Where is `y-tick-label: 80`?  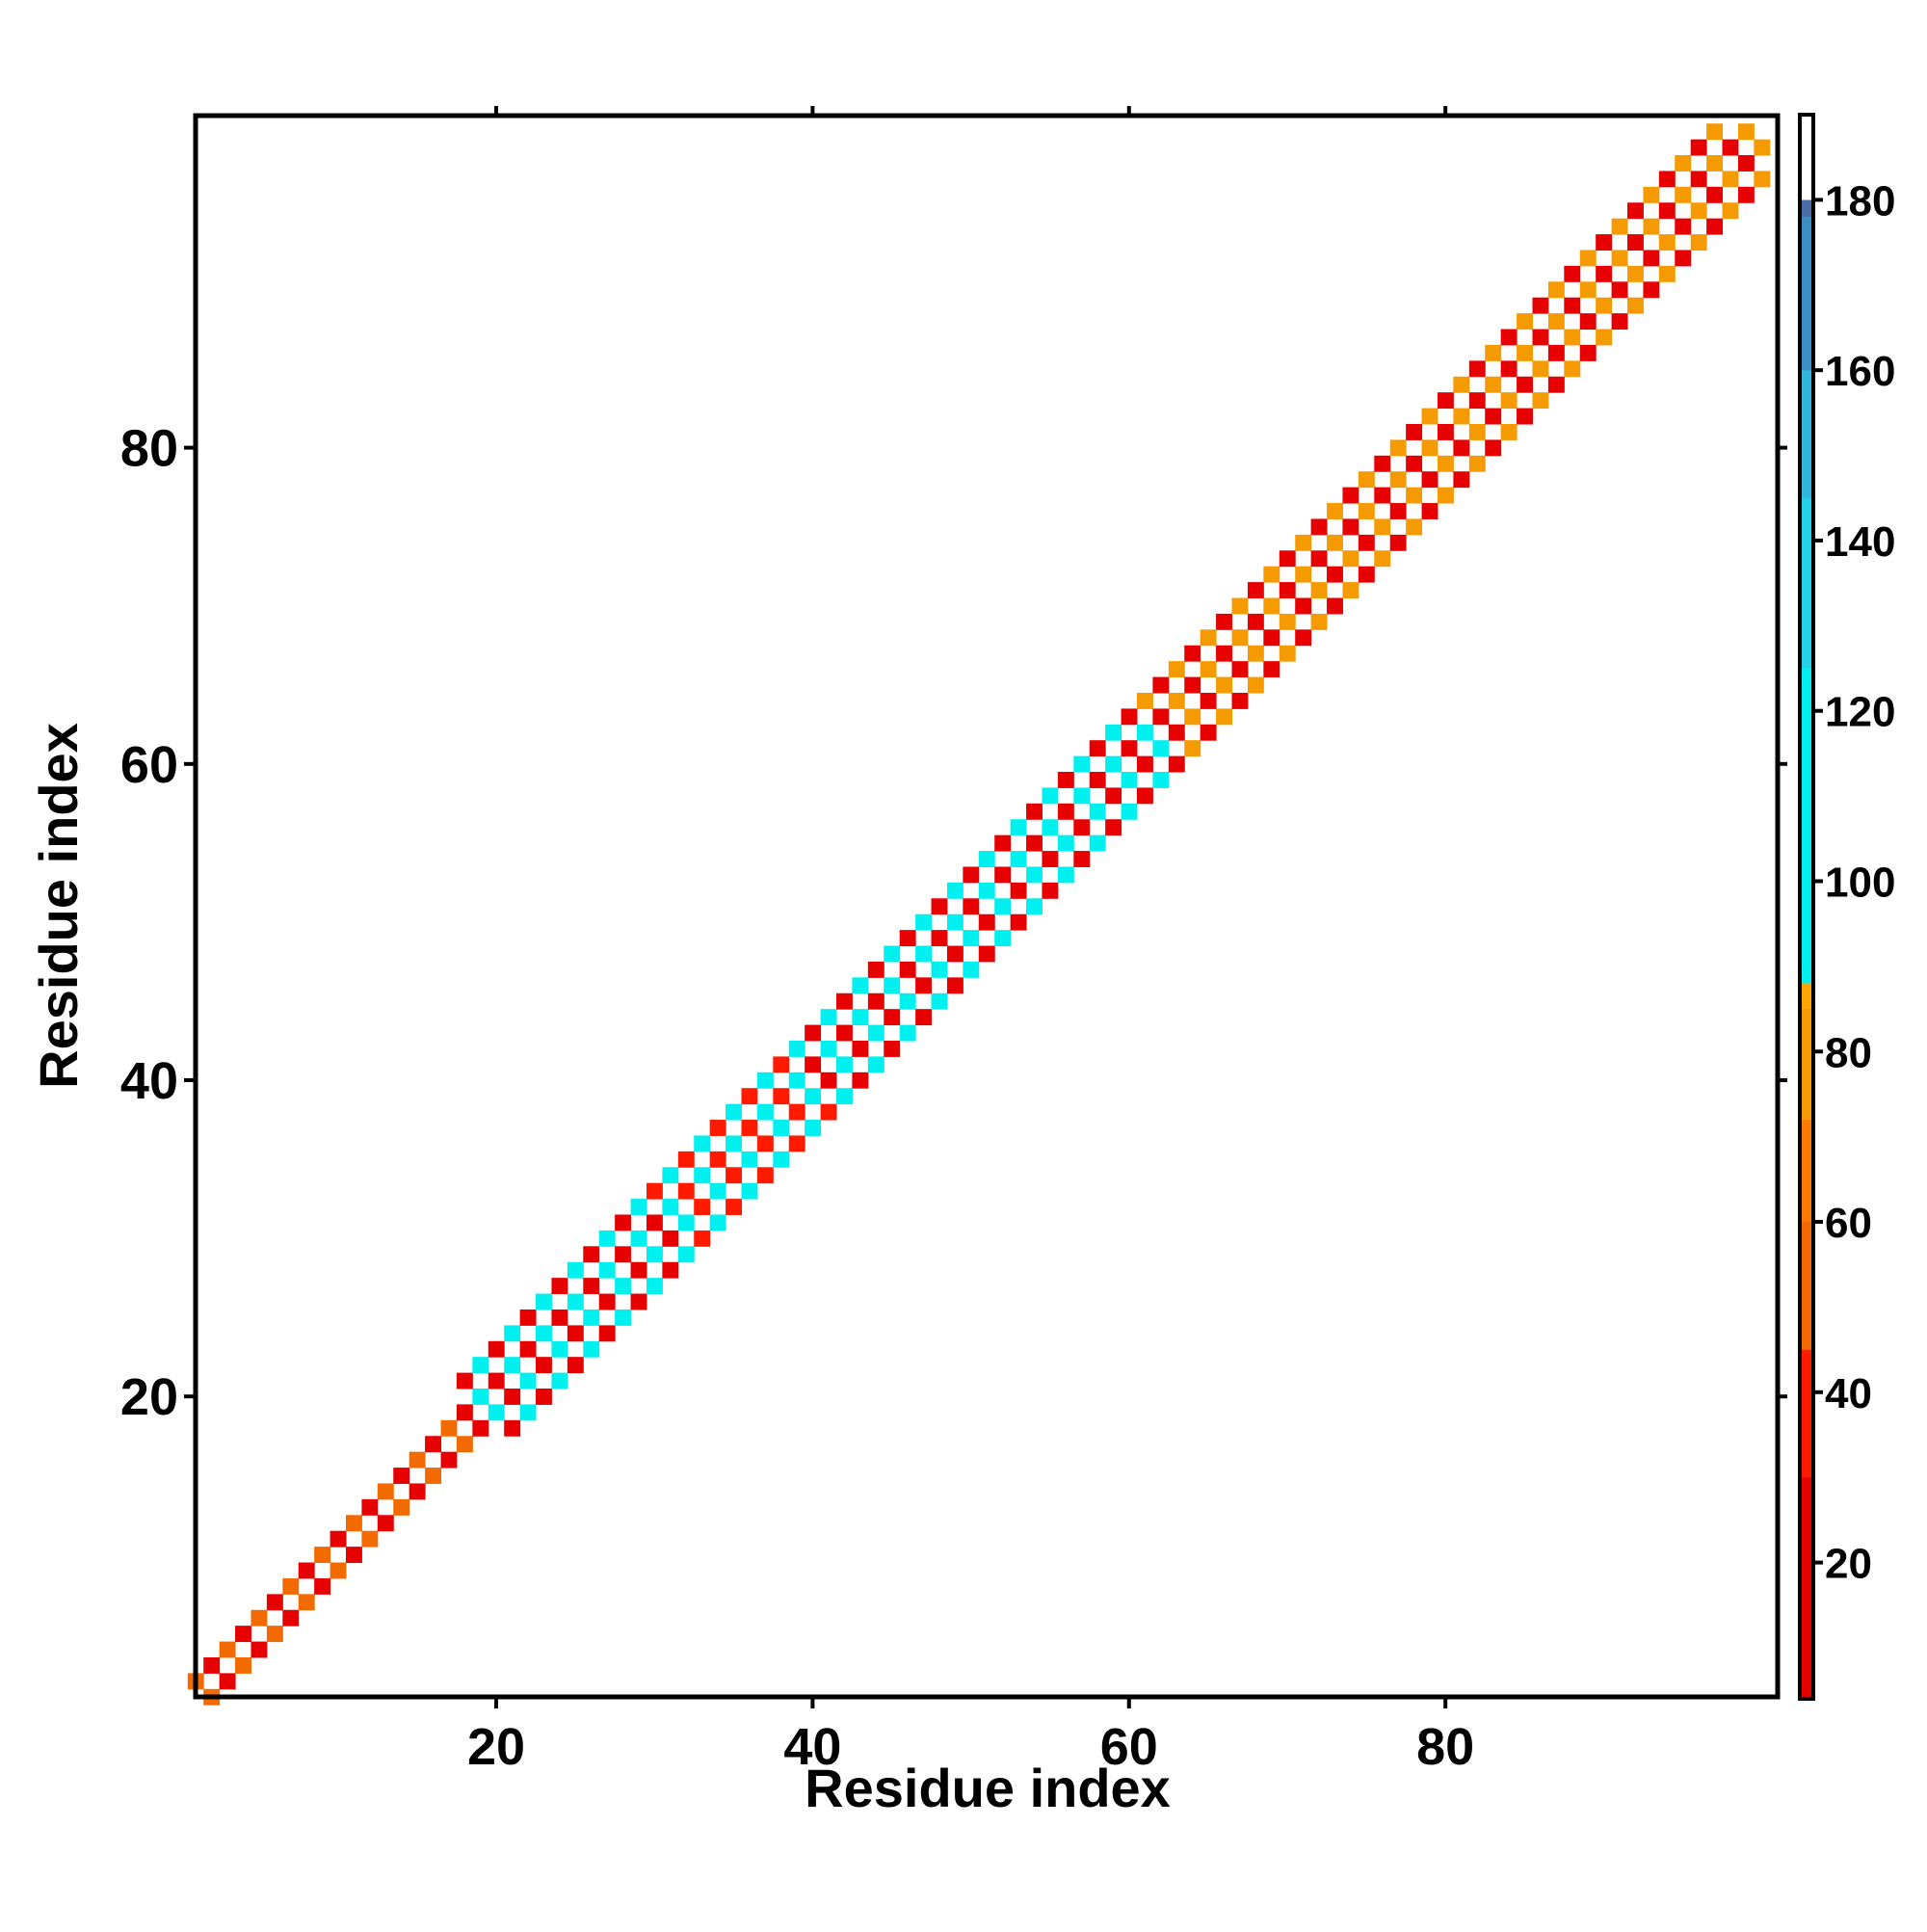
y-tick-label: 80 is located at coordinates (149, 449).